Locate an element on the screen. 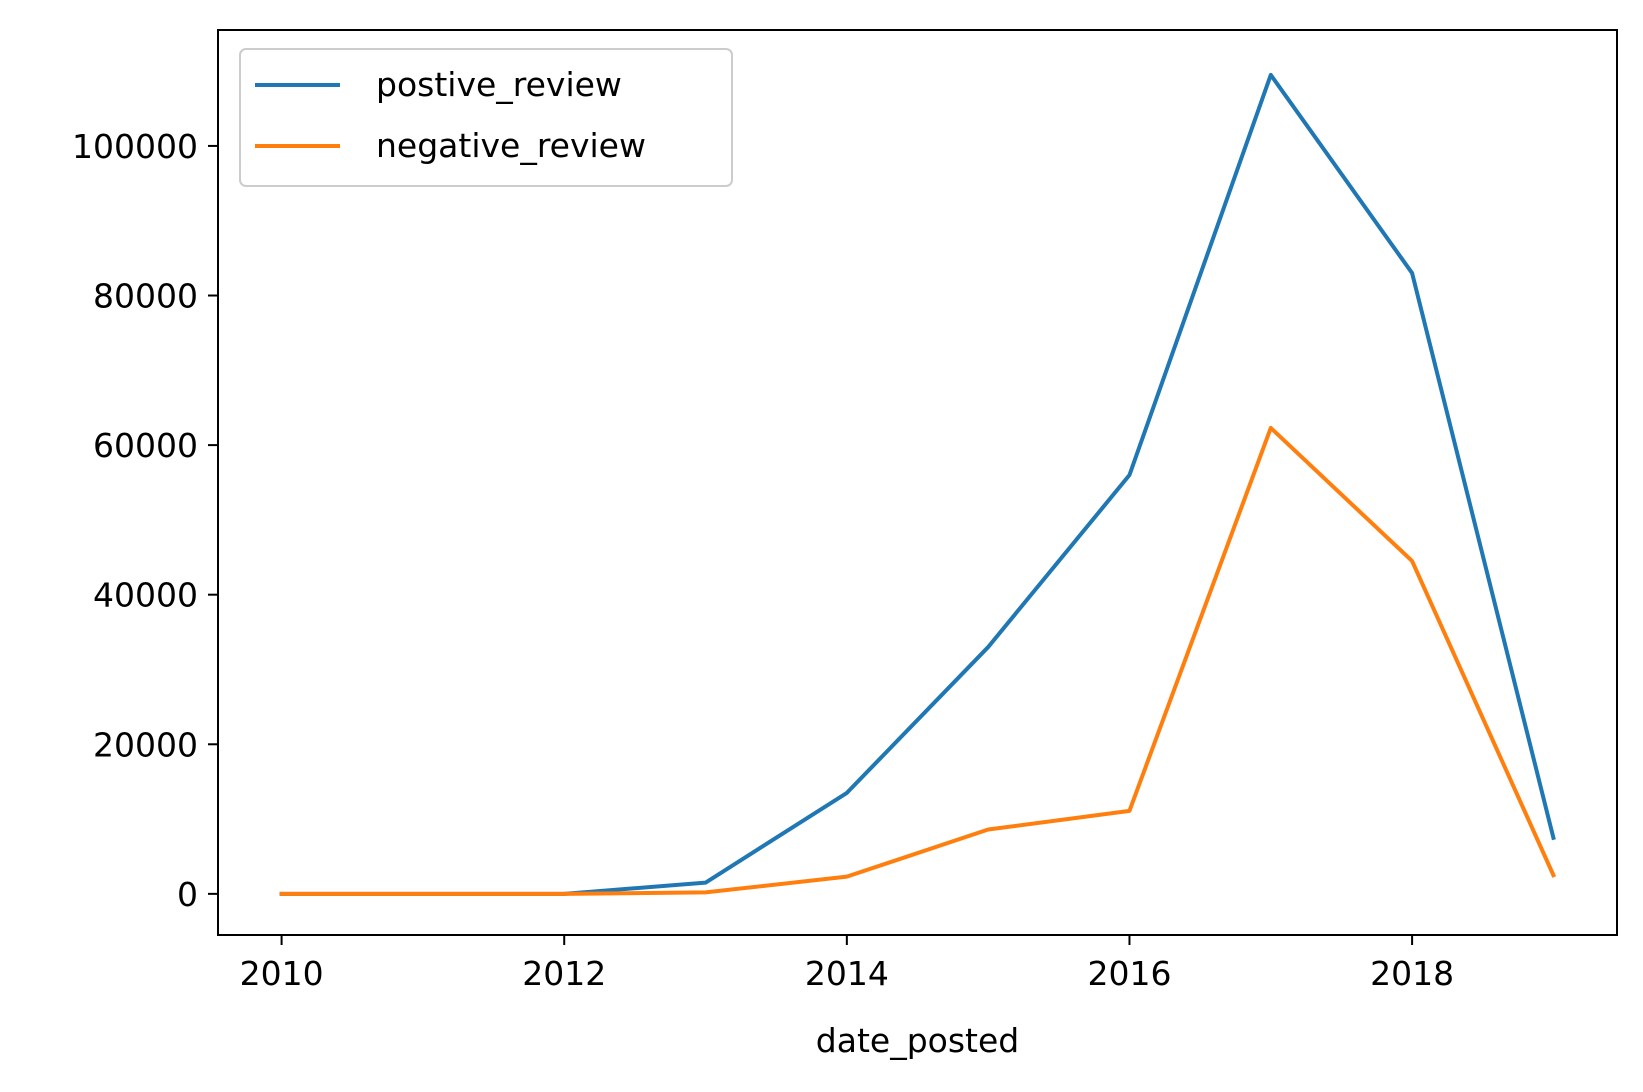 The image size is (1643, 1092). y-tick-label: 60000 is located at coordinates (145, 445).